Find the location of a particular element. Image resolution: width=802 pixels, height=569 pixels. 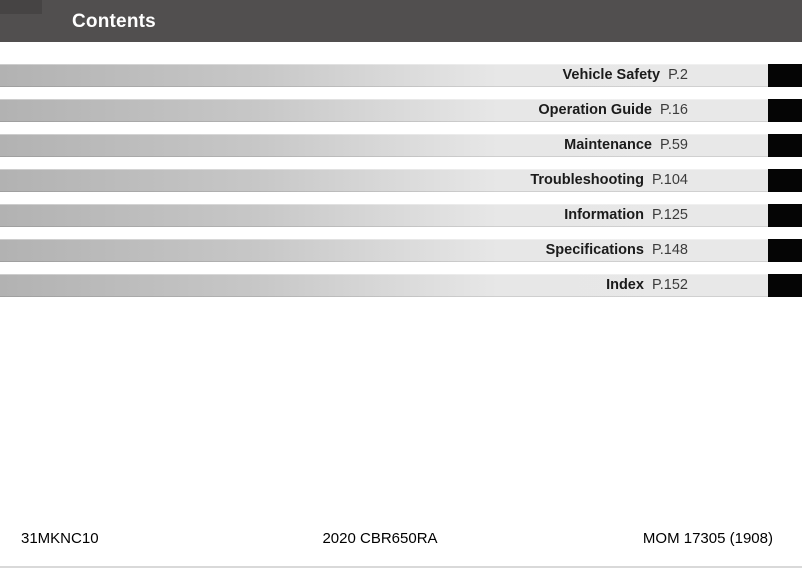

page-footer: 31MKNC10 2020 CBR650RA MOM 17305 (1908) is located at coordinates (401, 540).